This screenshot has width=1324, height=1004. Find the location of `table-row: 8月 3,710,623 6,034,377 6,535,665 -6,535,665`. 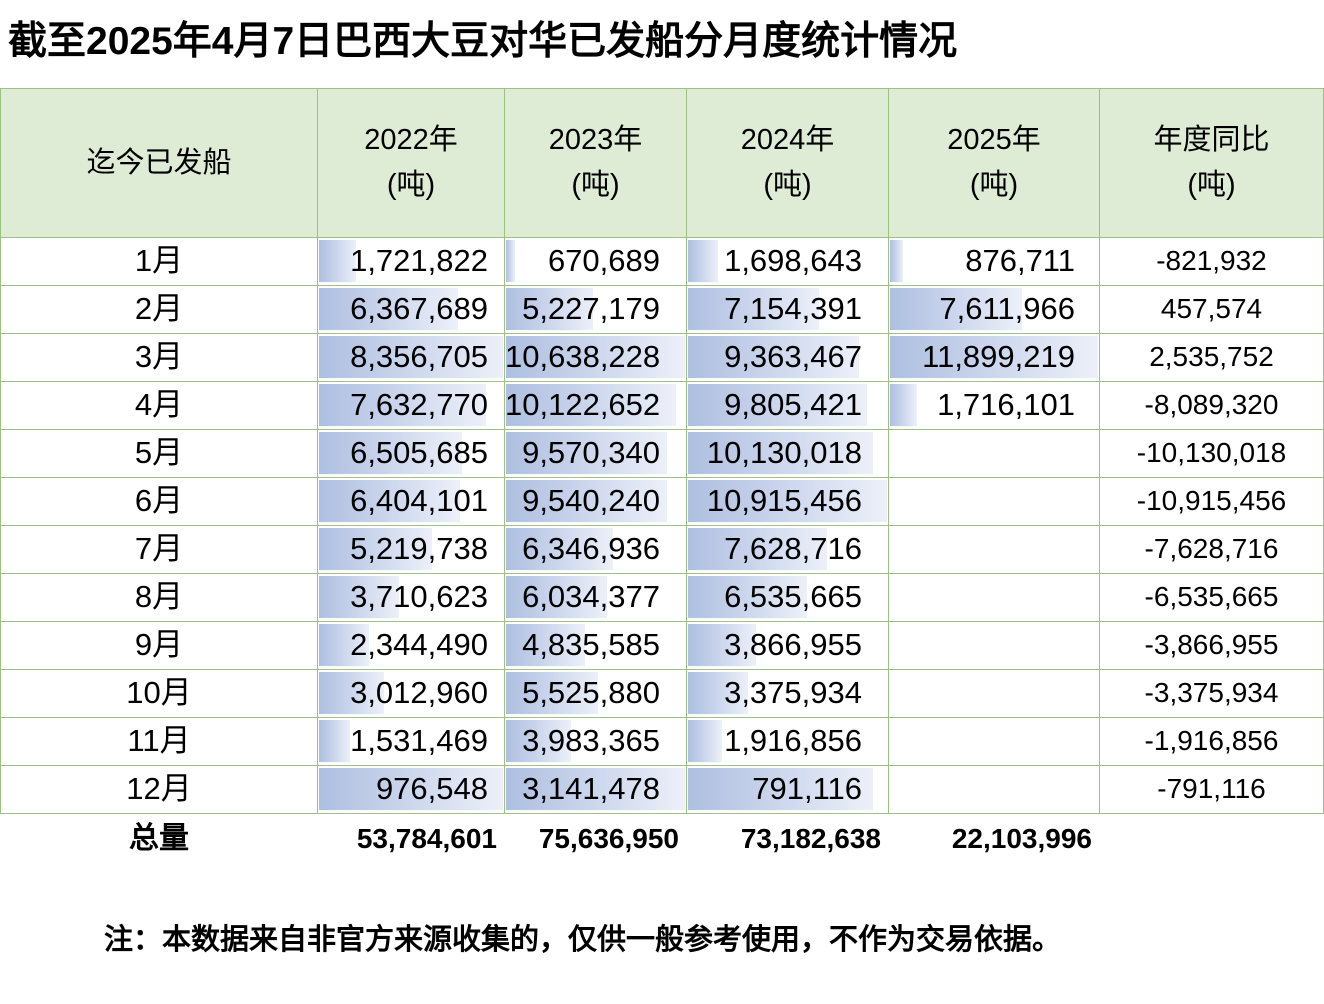

table-row: 8月 3,710,623 6,034,377 6,535,665 -6,535,665 is located at coordinates (662, 598).